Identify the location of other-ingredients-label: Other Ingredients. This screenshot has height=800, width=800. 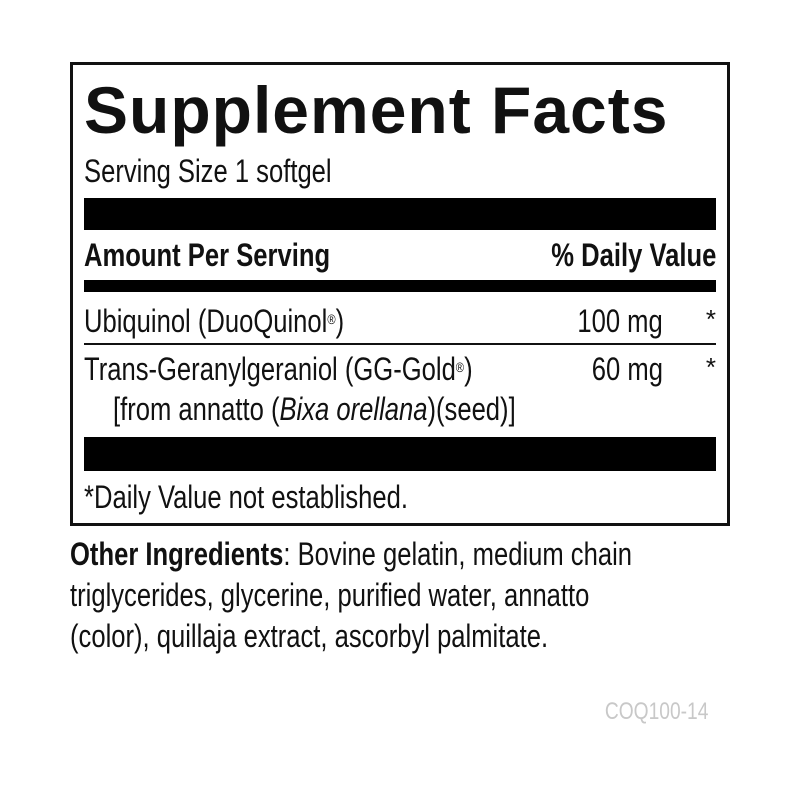
(177, 554).